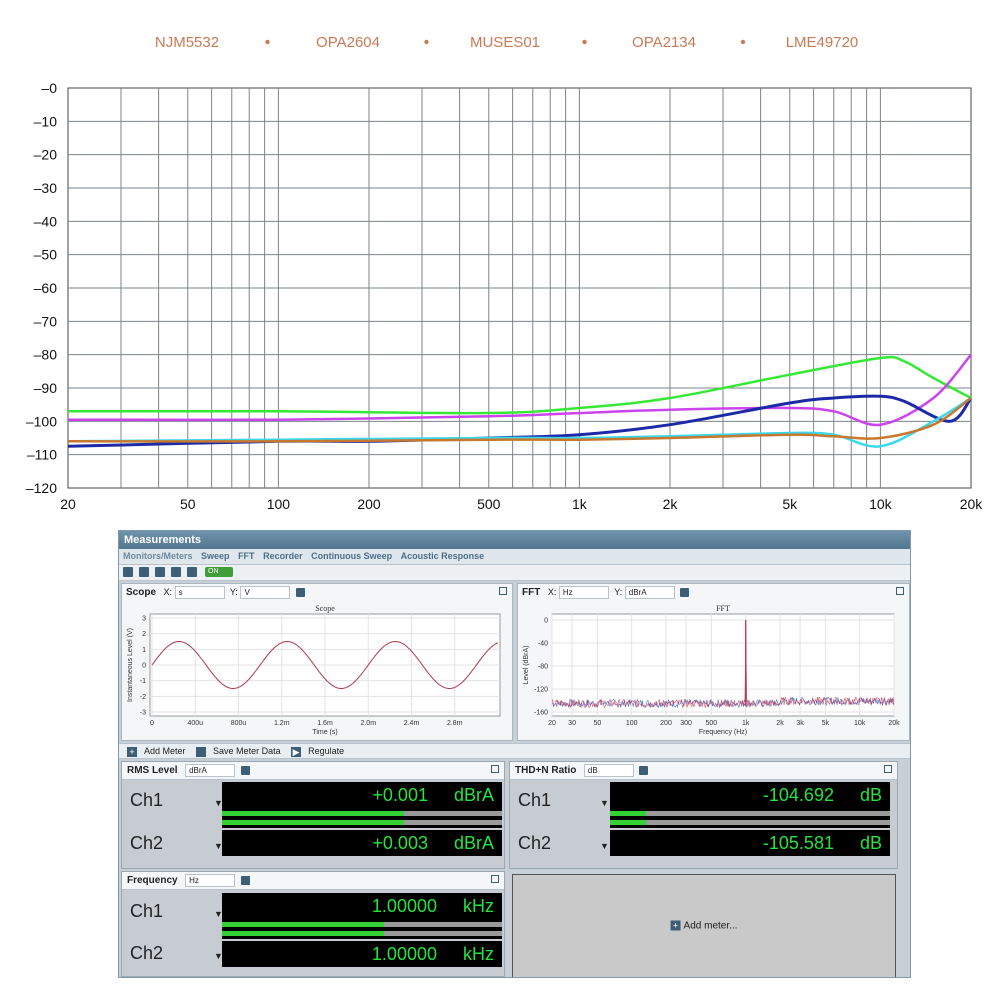 The width and height of the screenshot is (1000, 1000). Describe the element at coordinates (265, 593) in the screenshot. I see `scope-y-unit-select: V` at that location.